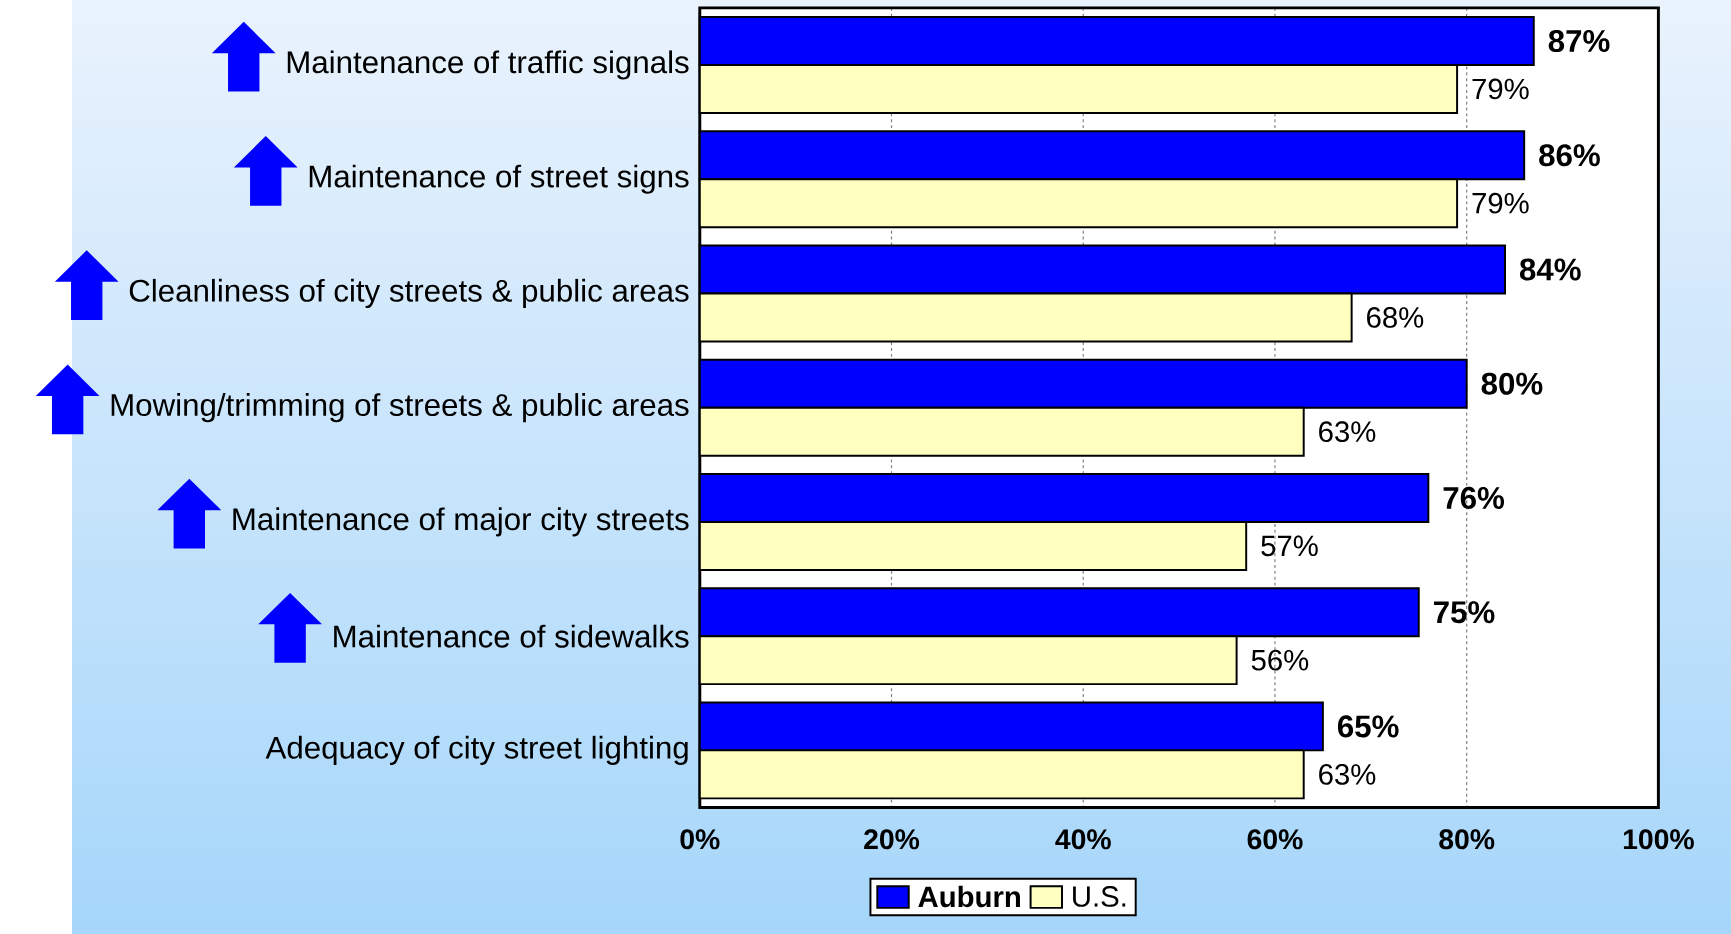 The height and width of the screenshot is (934, 1731). What do you see at coordinates (1083, 839) in the screenshot?
I see `x-tick-label: 40%` at bounding box center [1083, 839].